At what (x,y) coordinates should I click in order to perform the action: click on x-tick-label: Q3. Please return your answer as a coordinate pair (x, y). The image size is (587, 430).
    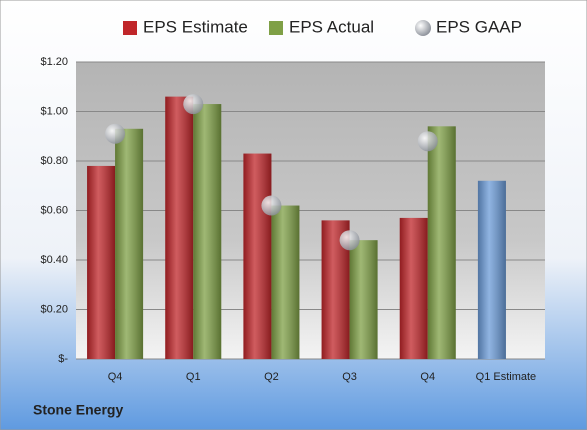
    Looking at the image, I should click on (349, 377).